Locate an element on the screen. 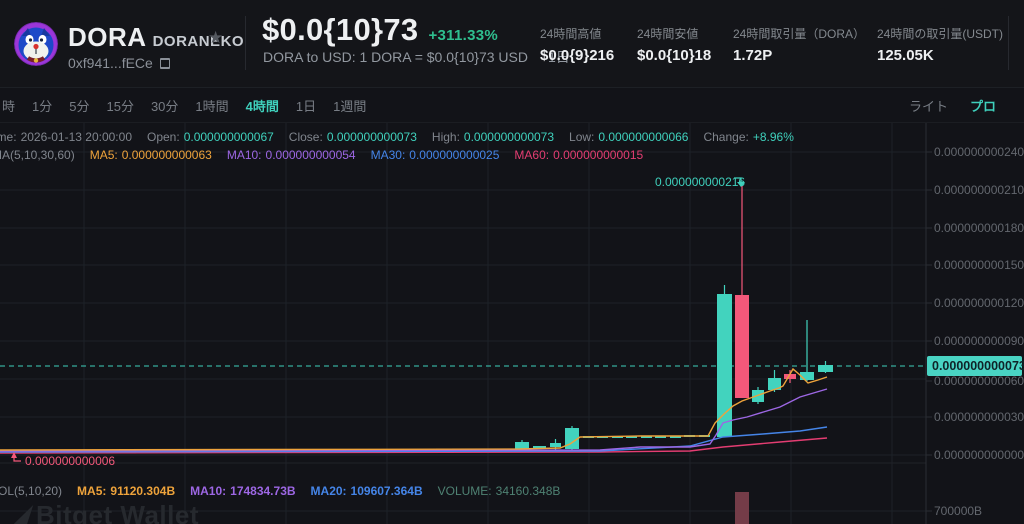 The height and width of the screenshot is (524, 1024). price-change: +311.33% is located at coordinates (463, 35).